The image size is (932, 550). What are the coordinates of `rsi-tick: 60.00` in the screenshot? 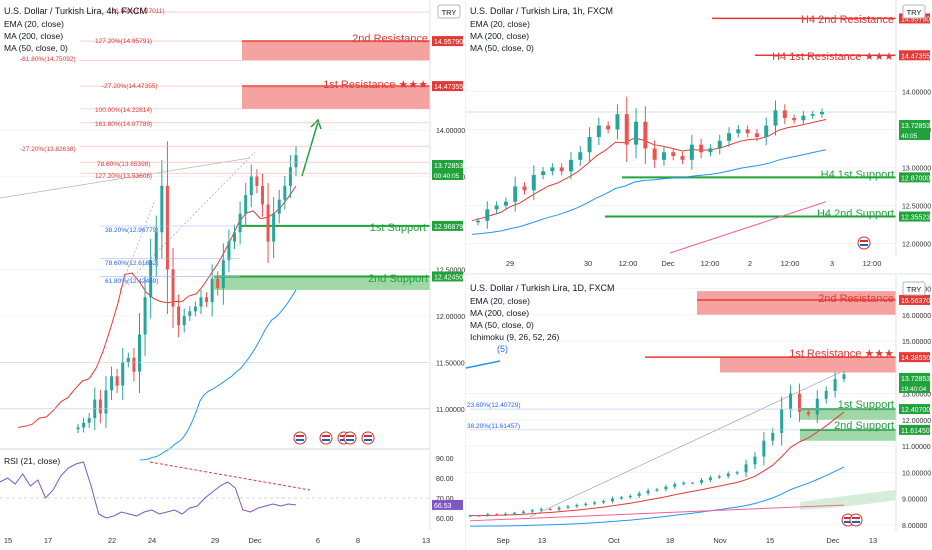 It's located at (445, 519).